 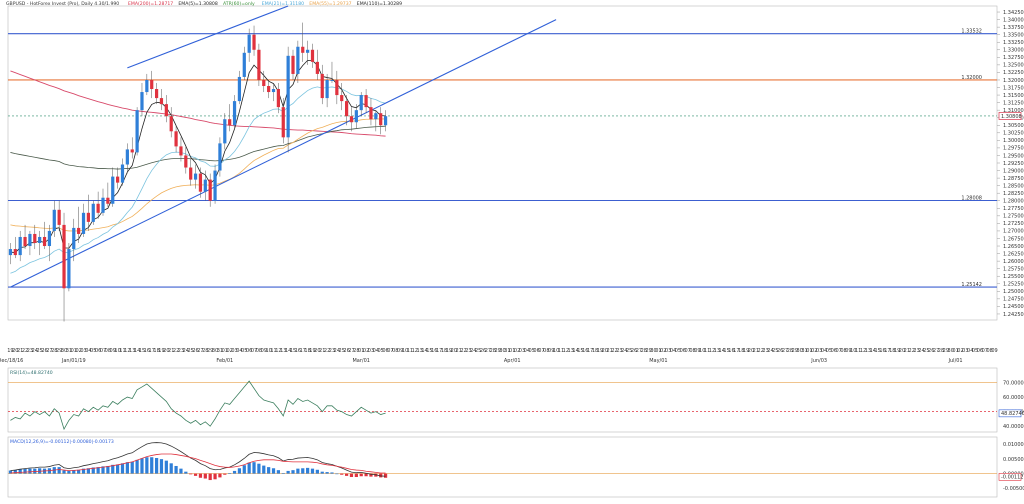 I want to click on macd-signal-line, so click(x=198, y=463).